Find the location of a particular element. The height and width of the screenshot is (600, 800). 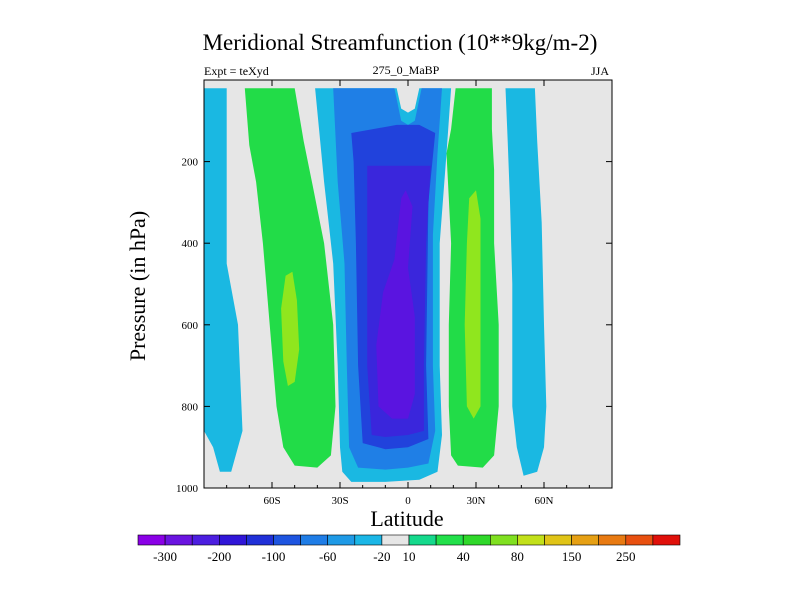

x-tick-label: 60S is located at coordinates (271, 501).